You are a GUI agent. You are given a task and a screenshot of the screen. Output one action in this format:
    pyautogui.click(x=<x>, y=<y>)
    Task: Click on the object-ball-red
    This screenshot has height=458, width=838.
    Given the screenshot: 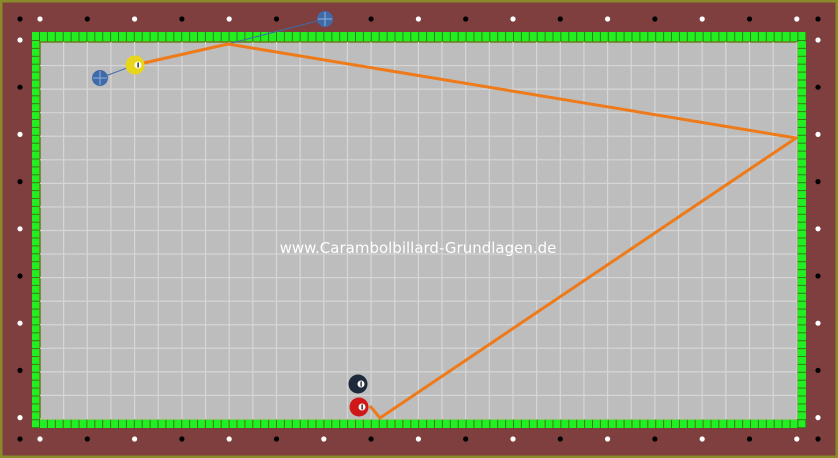 What is the action you would take?
    pyautogui.click(x=359, y=407)
    